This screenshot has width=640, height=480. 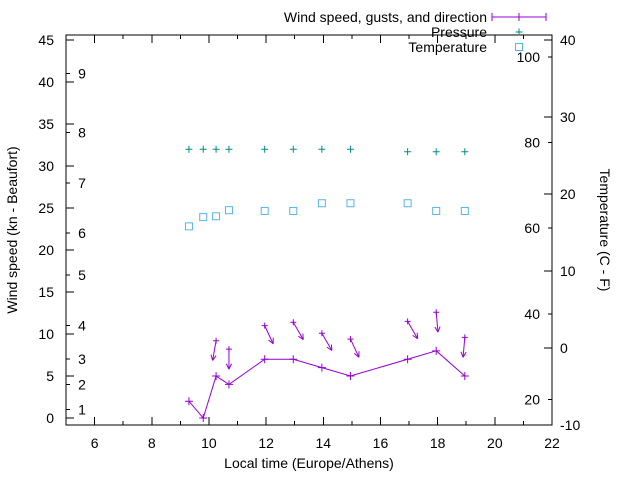 What do you see at coordinates (381, 443) in the screenshot?
I see `x-tick-label: 16` at bounding box center [381, 443].